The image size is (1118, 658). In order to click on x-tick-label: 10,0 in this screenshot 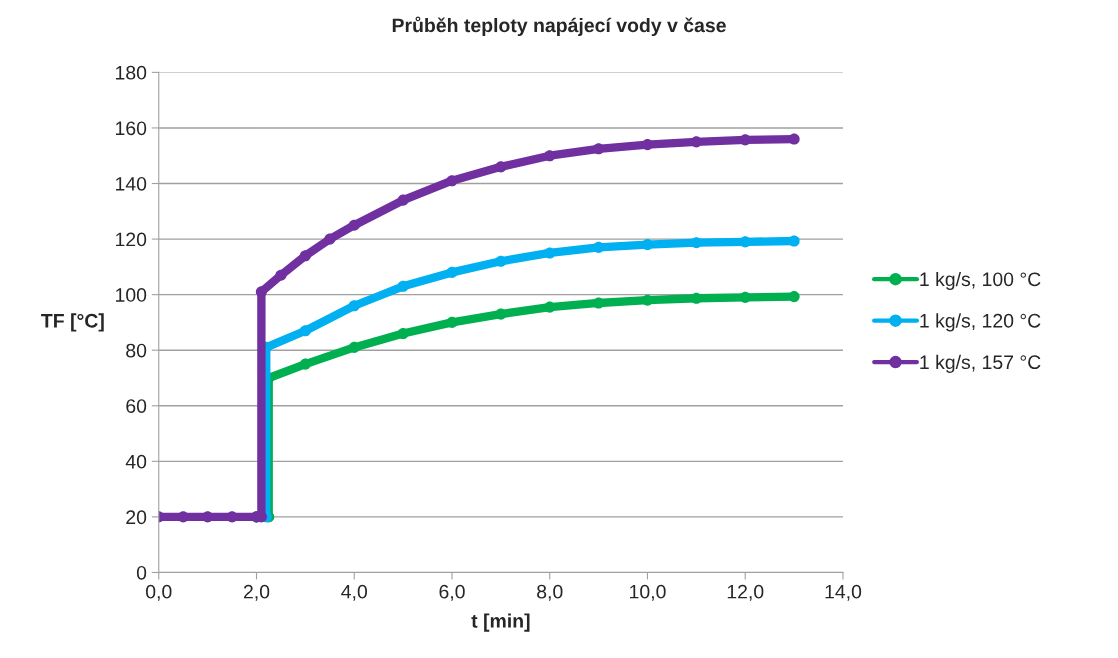, I will do `click(648, 592)`.